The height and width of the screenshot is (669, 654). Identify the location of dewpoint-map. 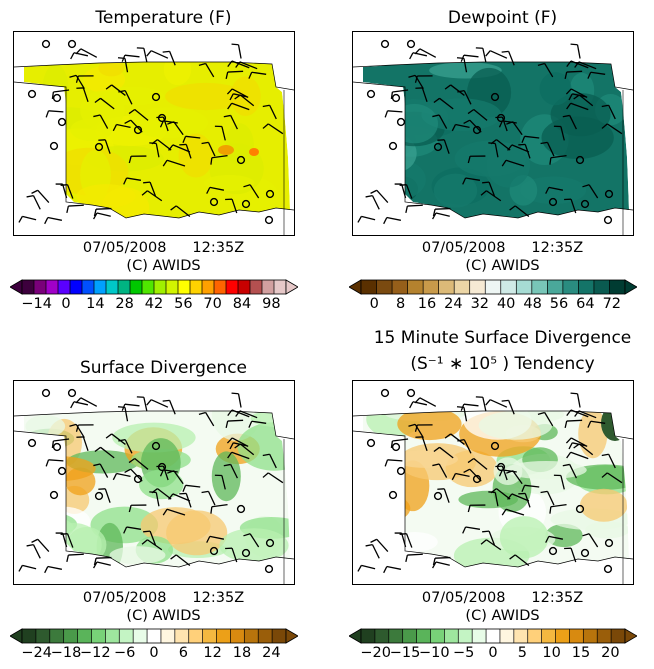
(493, 133).